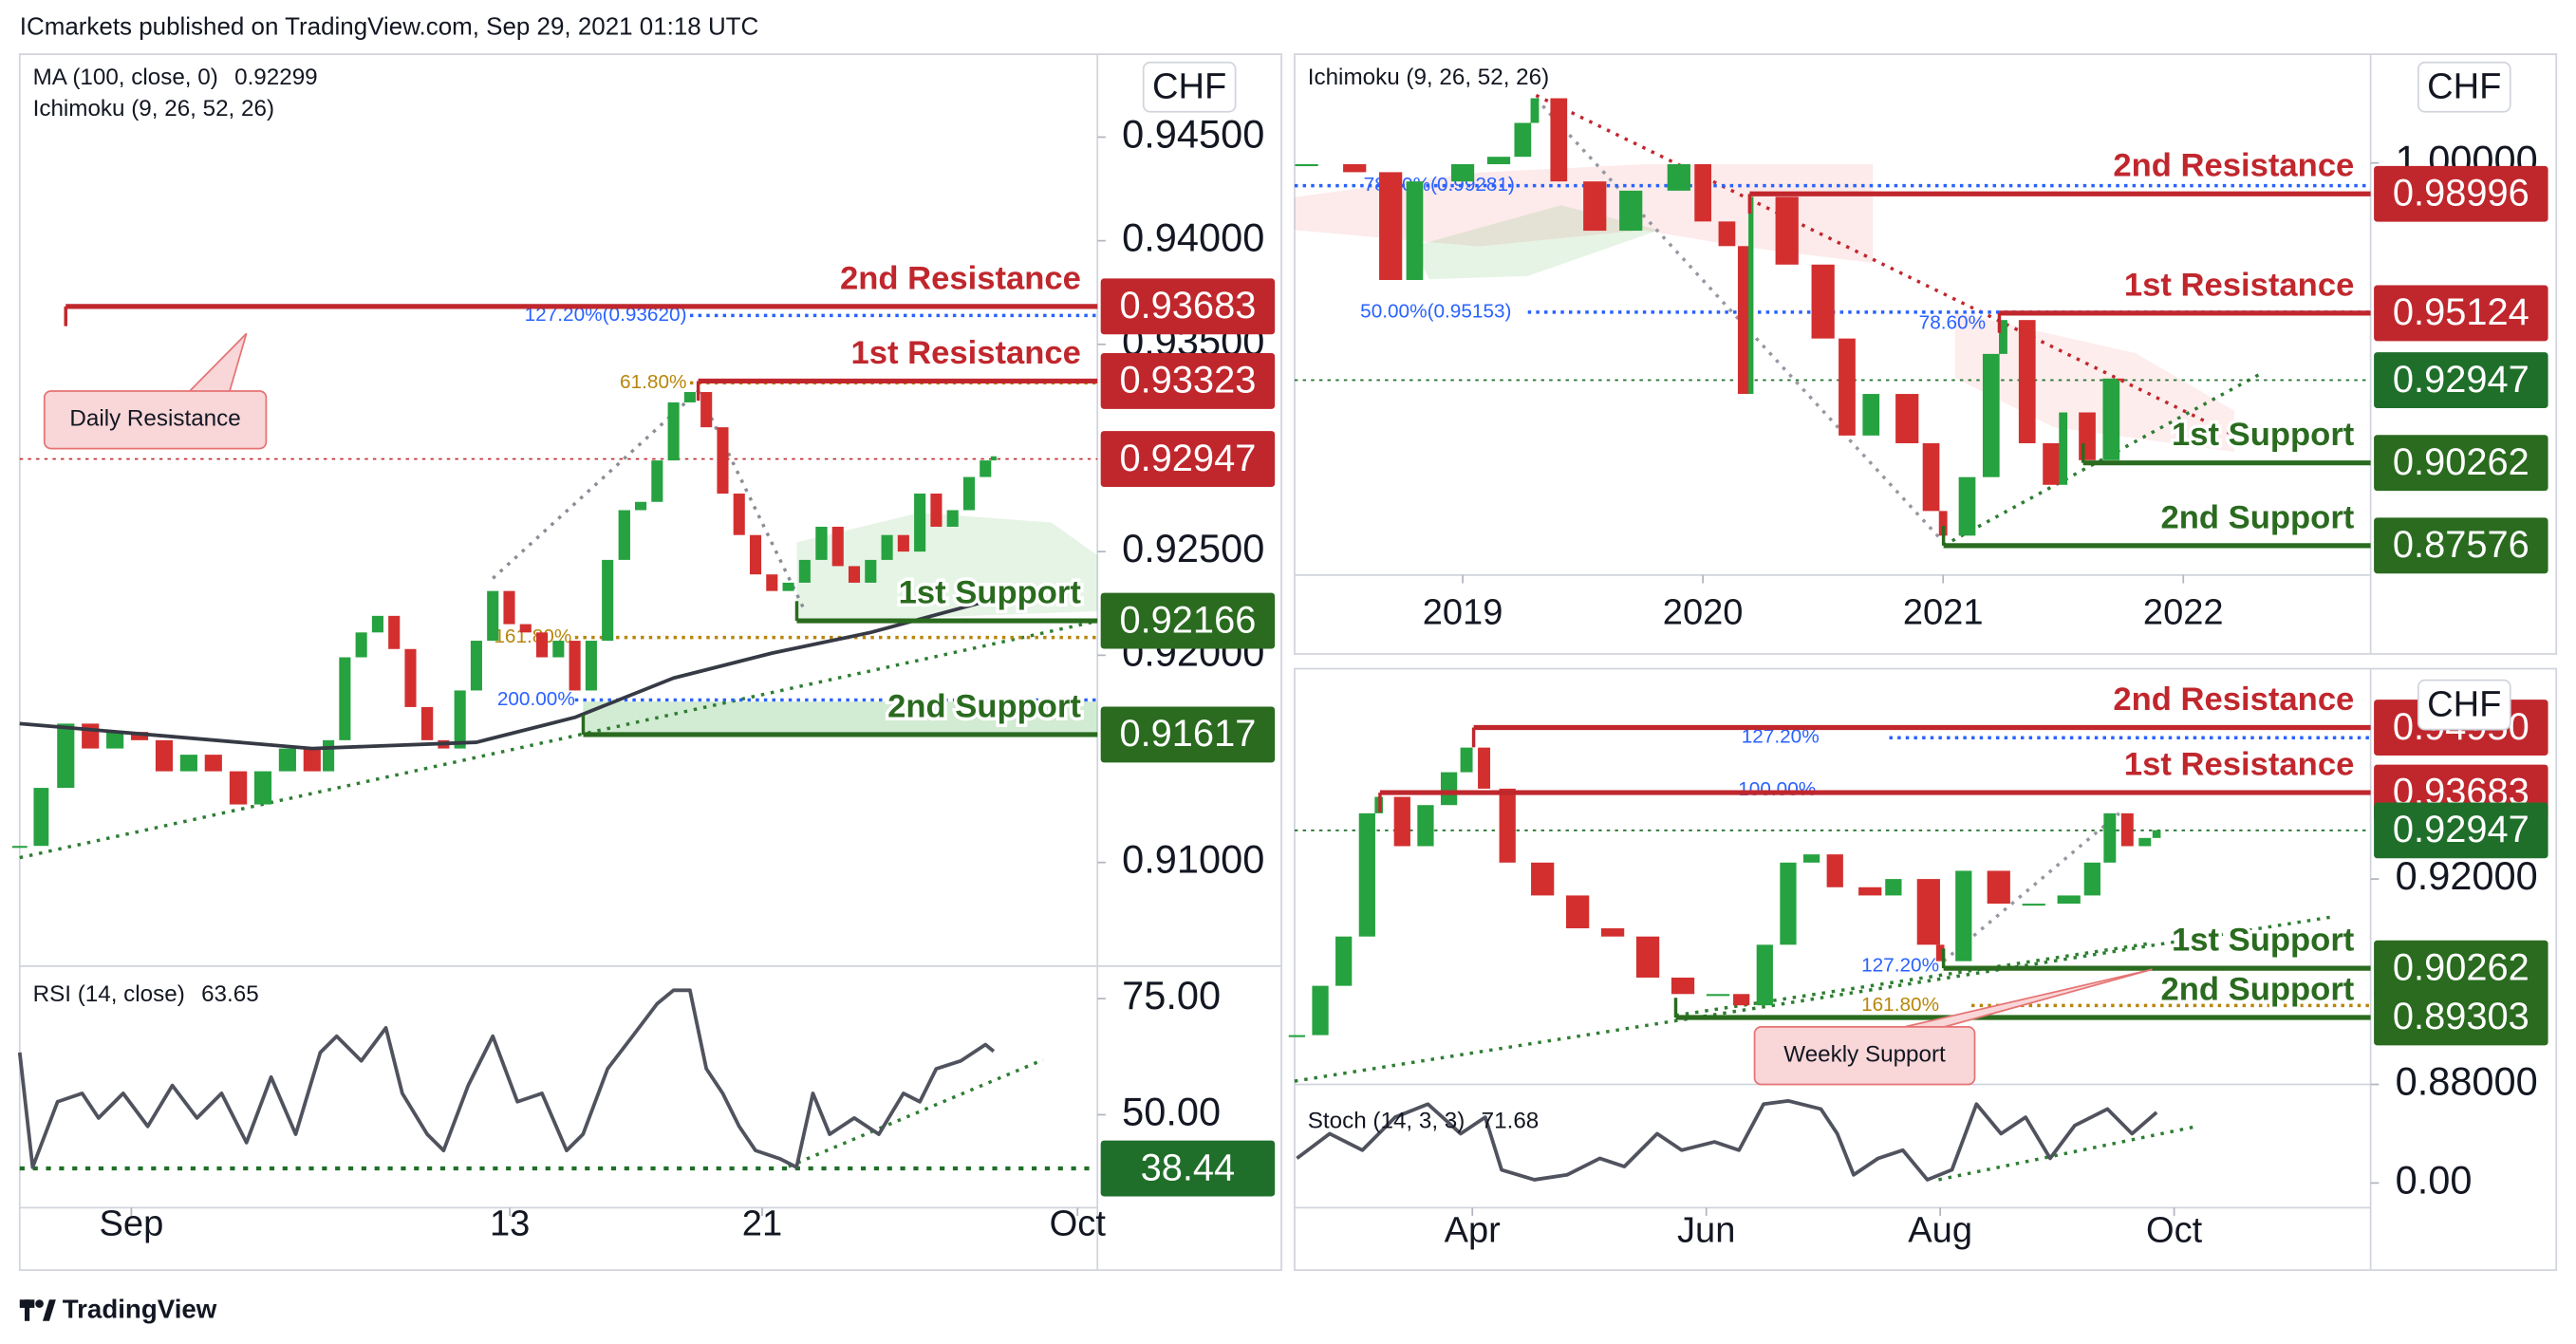 The width and height of the screenshot is (2576, 1344). What do you see at coordinates (2464, 87) in the screenshot?
I see `currency-label: CHF` at bounding box center [2464, 87].